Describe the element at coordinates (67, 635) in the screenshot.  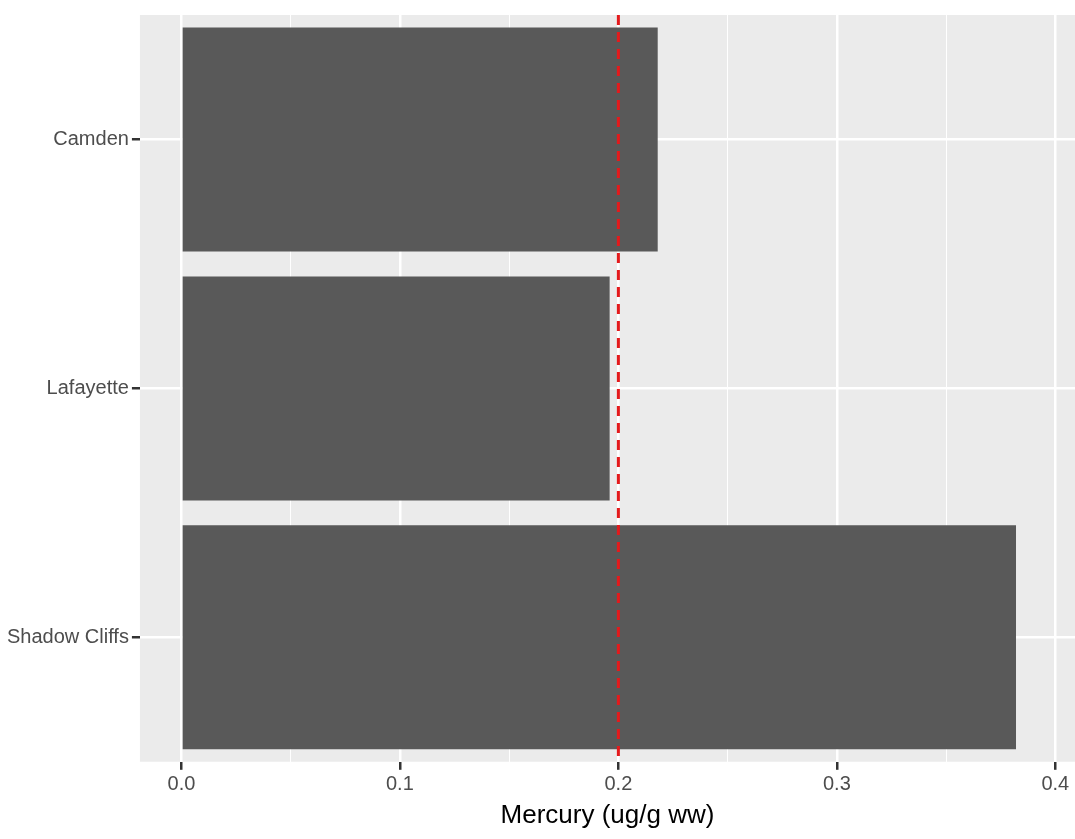
I see `y-tick-label: Shadow Cliffs` at that location.